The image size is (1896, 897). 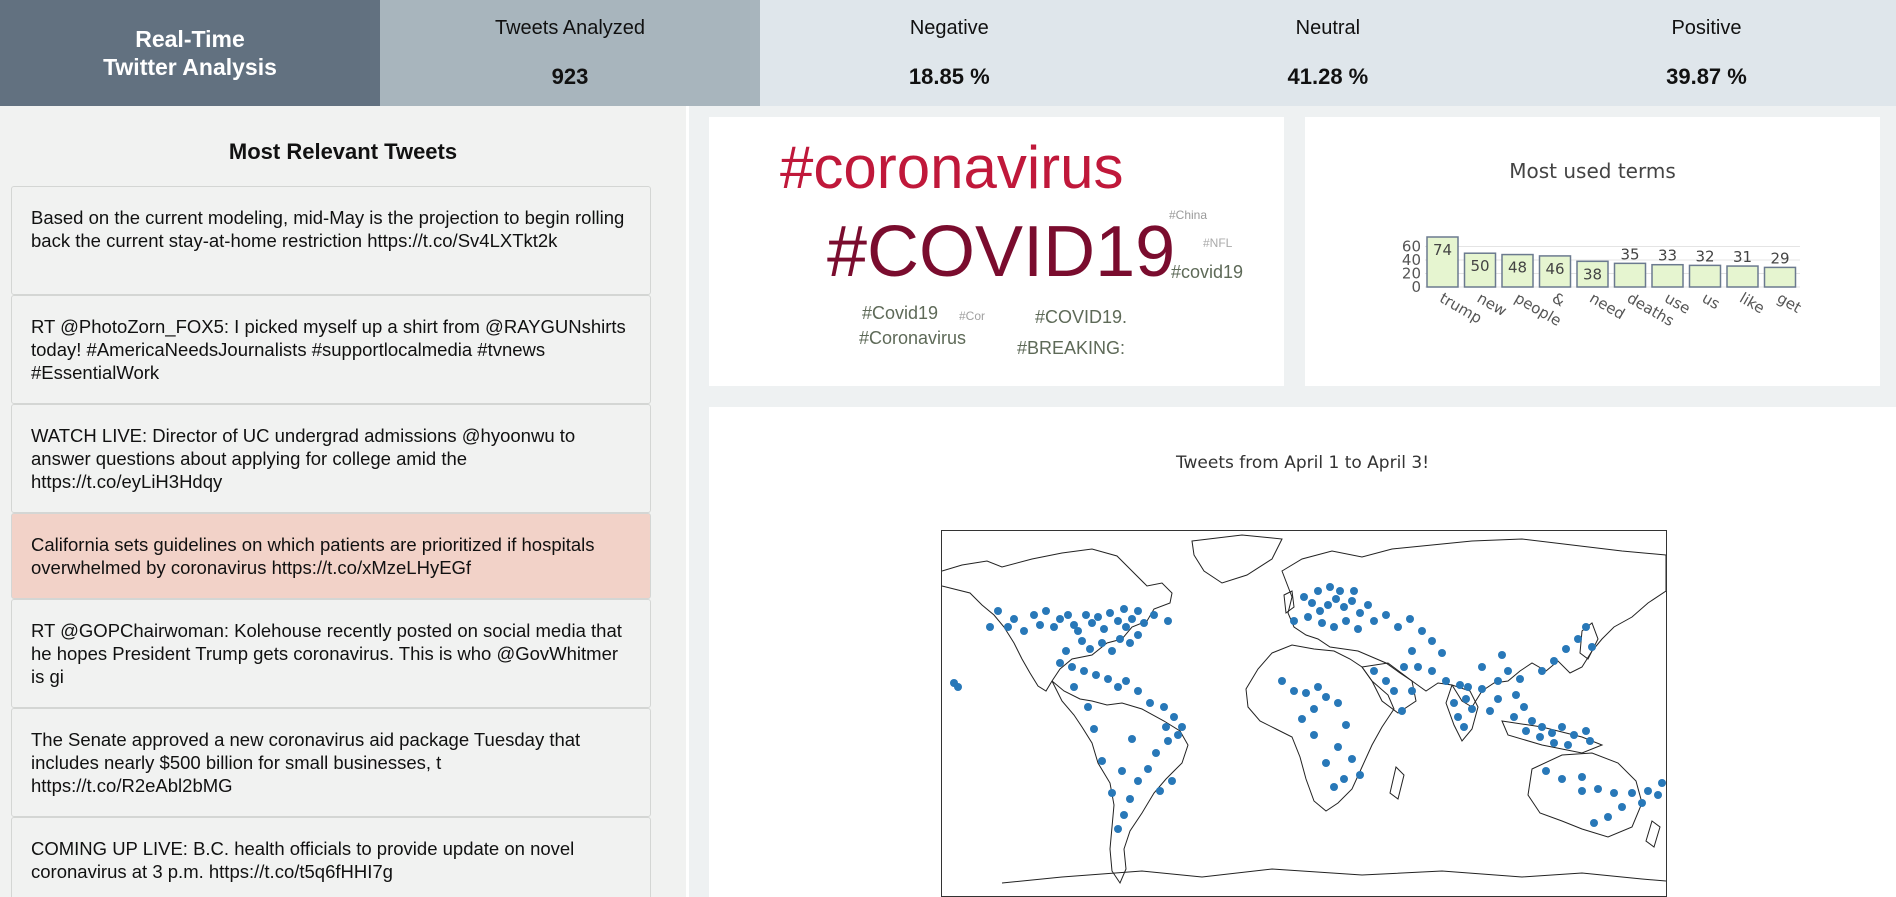 What do you see at coordinates (1479, 266) in the screenshot?
I see `bar-value-label: 50` at bounding box center [1479, 266].